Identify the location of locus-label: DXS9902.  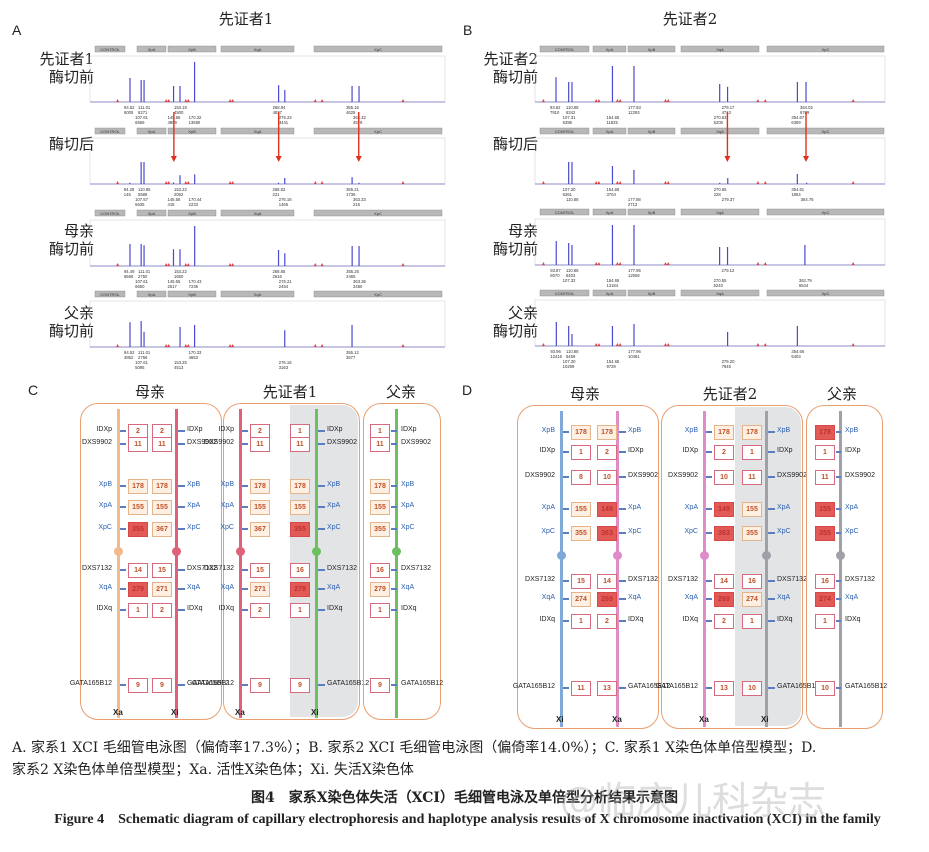
(416, 442).